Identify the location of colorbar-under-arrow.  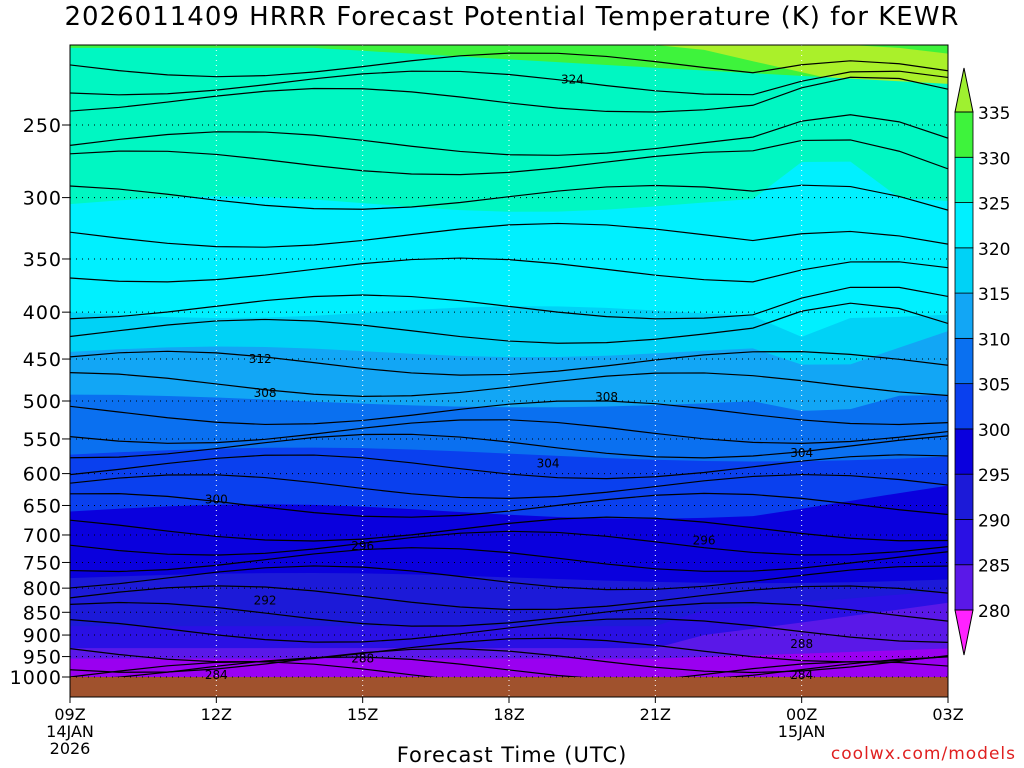
(964, 632).